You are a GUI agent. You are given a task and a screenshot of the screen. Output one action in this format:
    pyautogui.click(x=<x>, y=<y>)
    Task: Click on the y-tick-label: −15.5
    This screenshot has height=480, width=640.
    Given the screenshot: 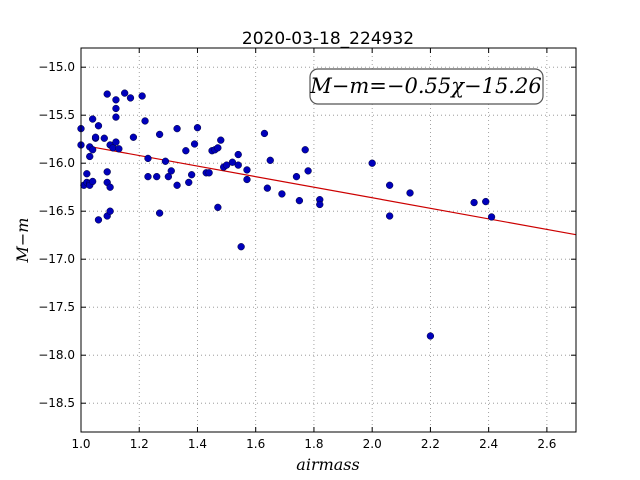 What is the action you would take?
    pyautogui.click(x=56, y=115)
    